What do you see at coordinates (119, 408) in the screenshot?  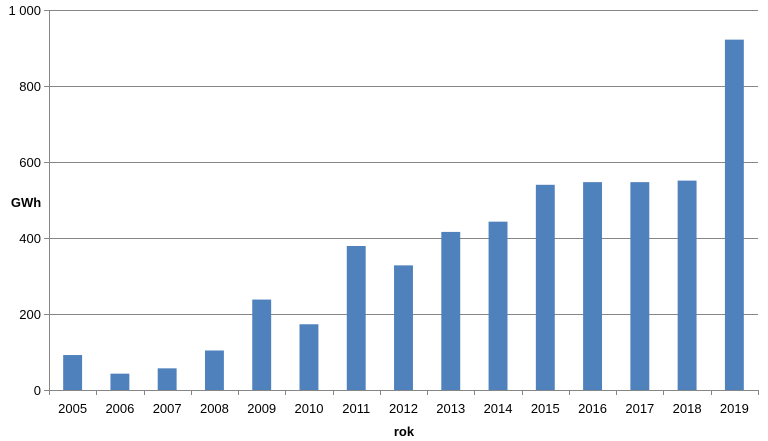 I see `x-tick-label: 2006` at bounding box center [119, 408].